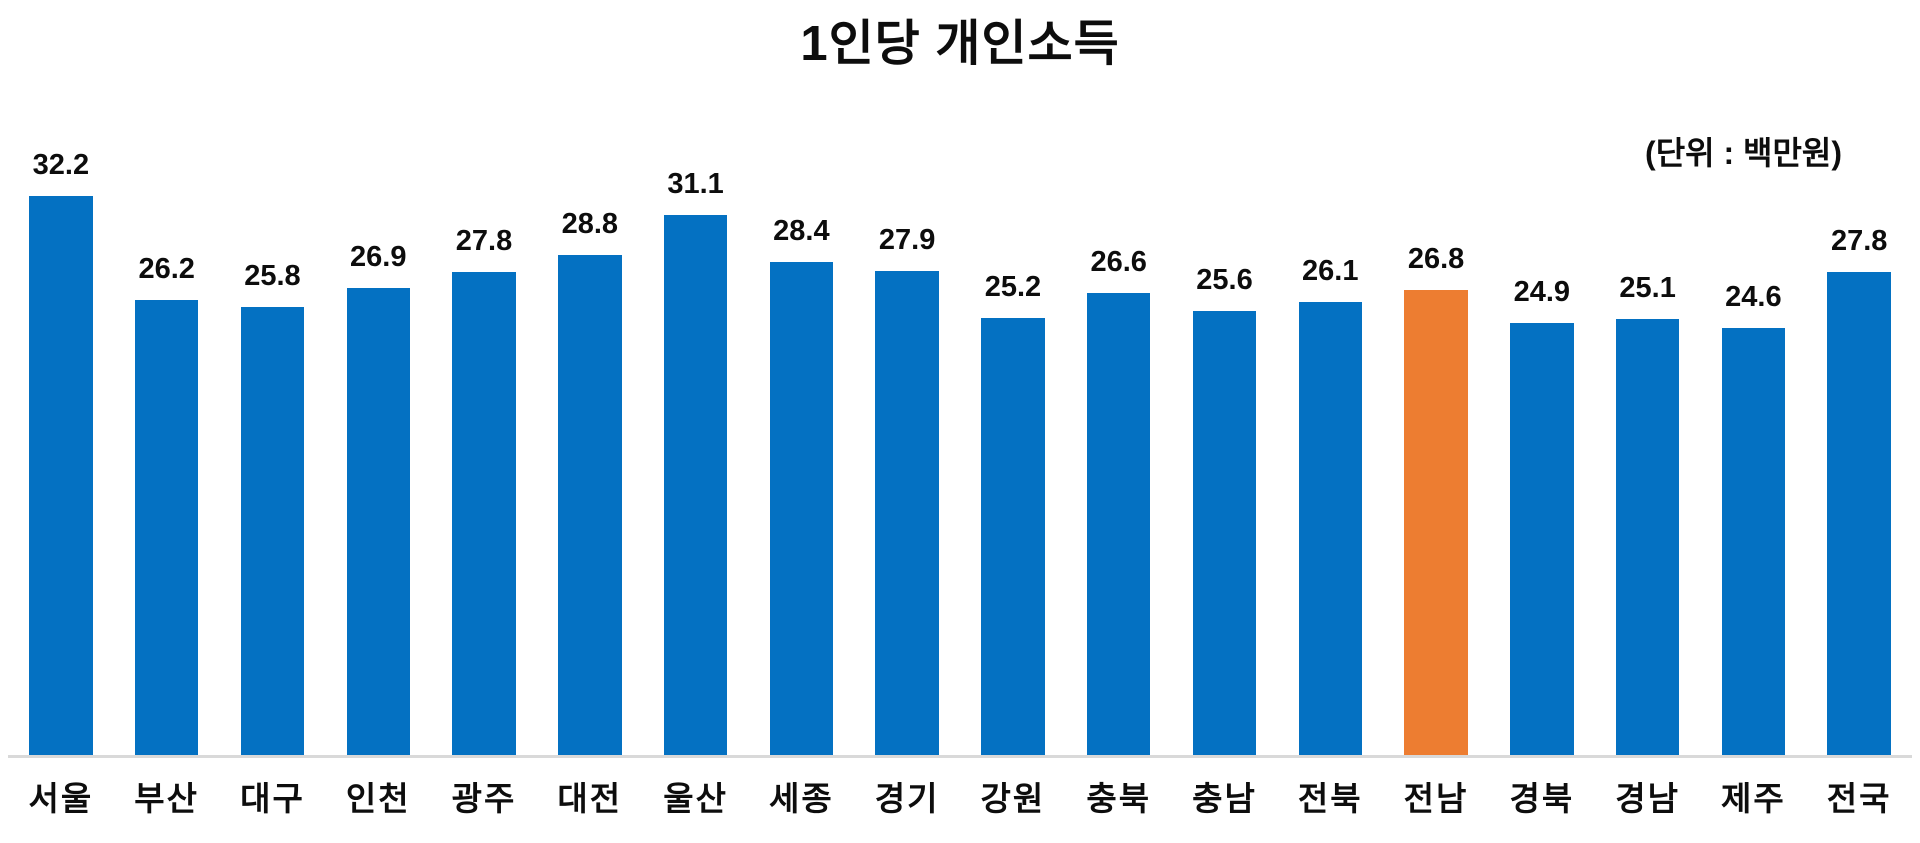  What do you see at coordinates (272, 276) in the screenshot?
I see `bar-value-label: 25.8` at bounding box center [272, 276].